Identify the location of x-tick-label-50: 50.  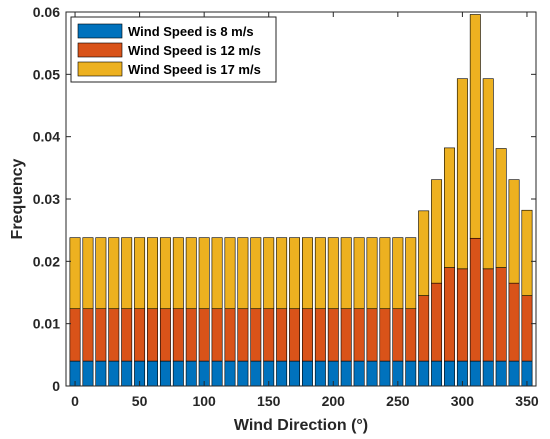
(140, 401).